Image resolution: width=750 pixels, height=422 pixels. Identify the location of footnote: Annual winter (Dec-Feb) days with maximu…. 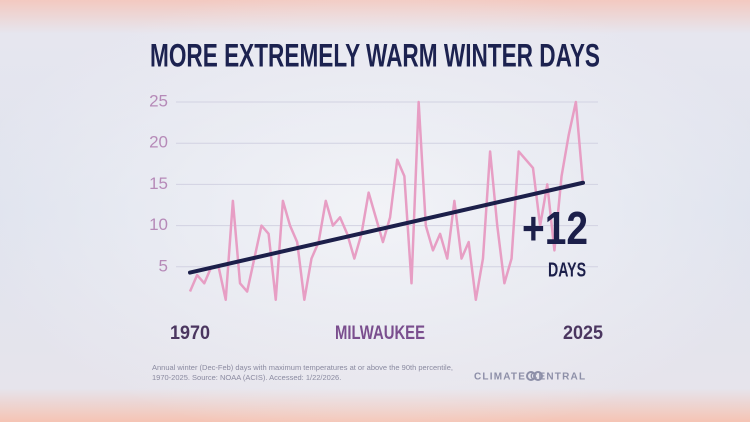
(302, 367).